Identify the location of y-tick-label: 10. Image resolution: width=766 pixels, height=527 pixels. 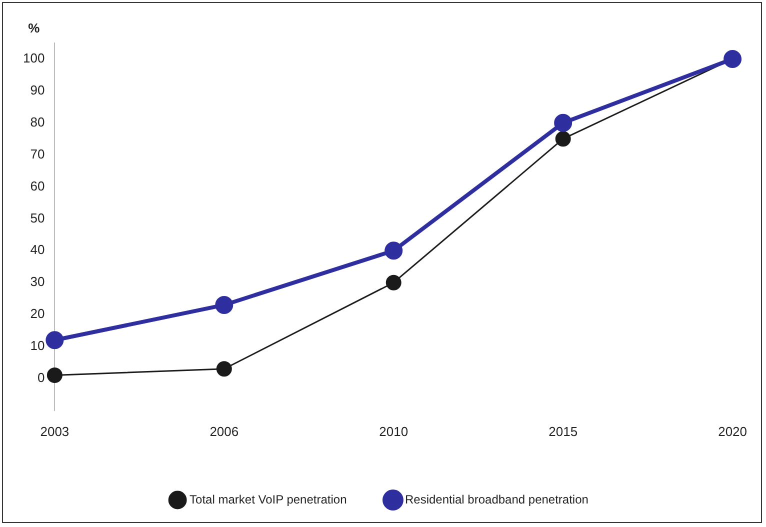
(37, 346).